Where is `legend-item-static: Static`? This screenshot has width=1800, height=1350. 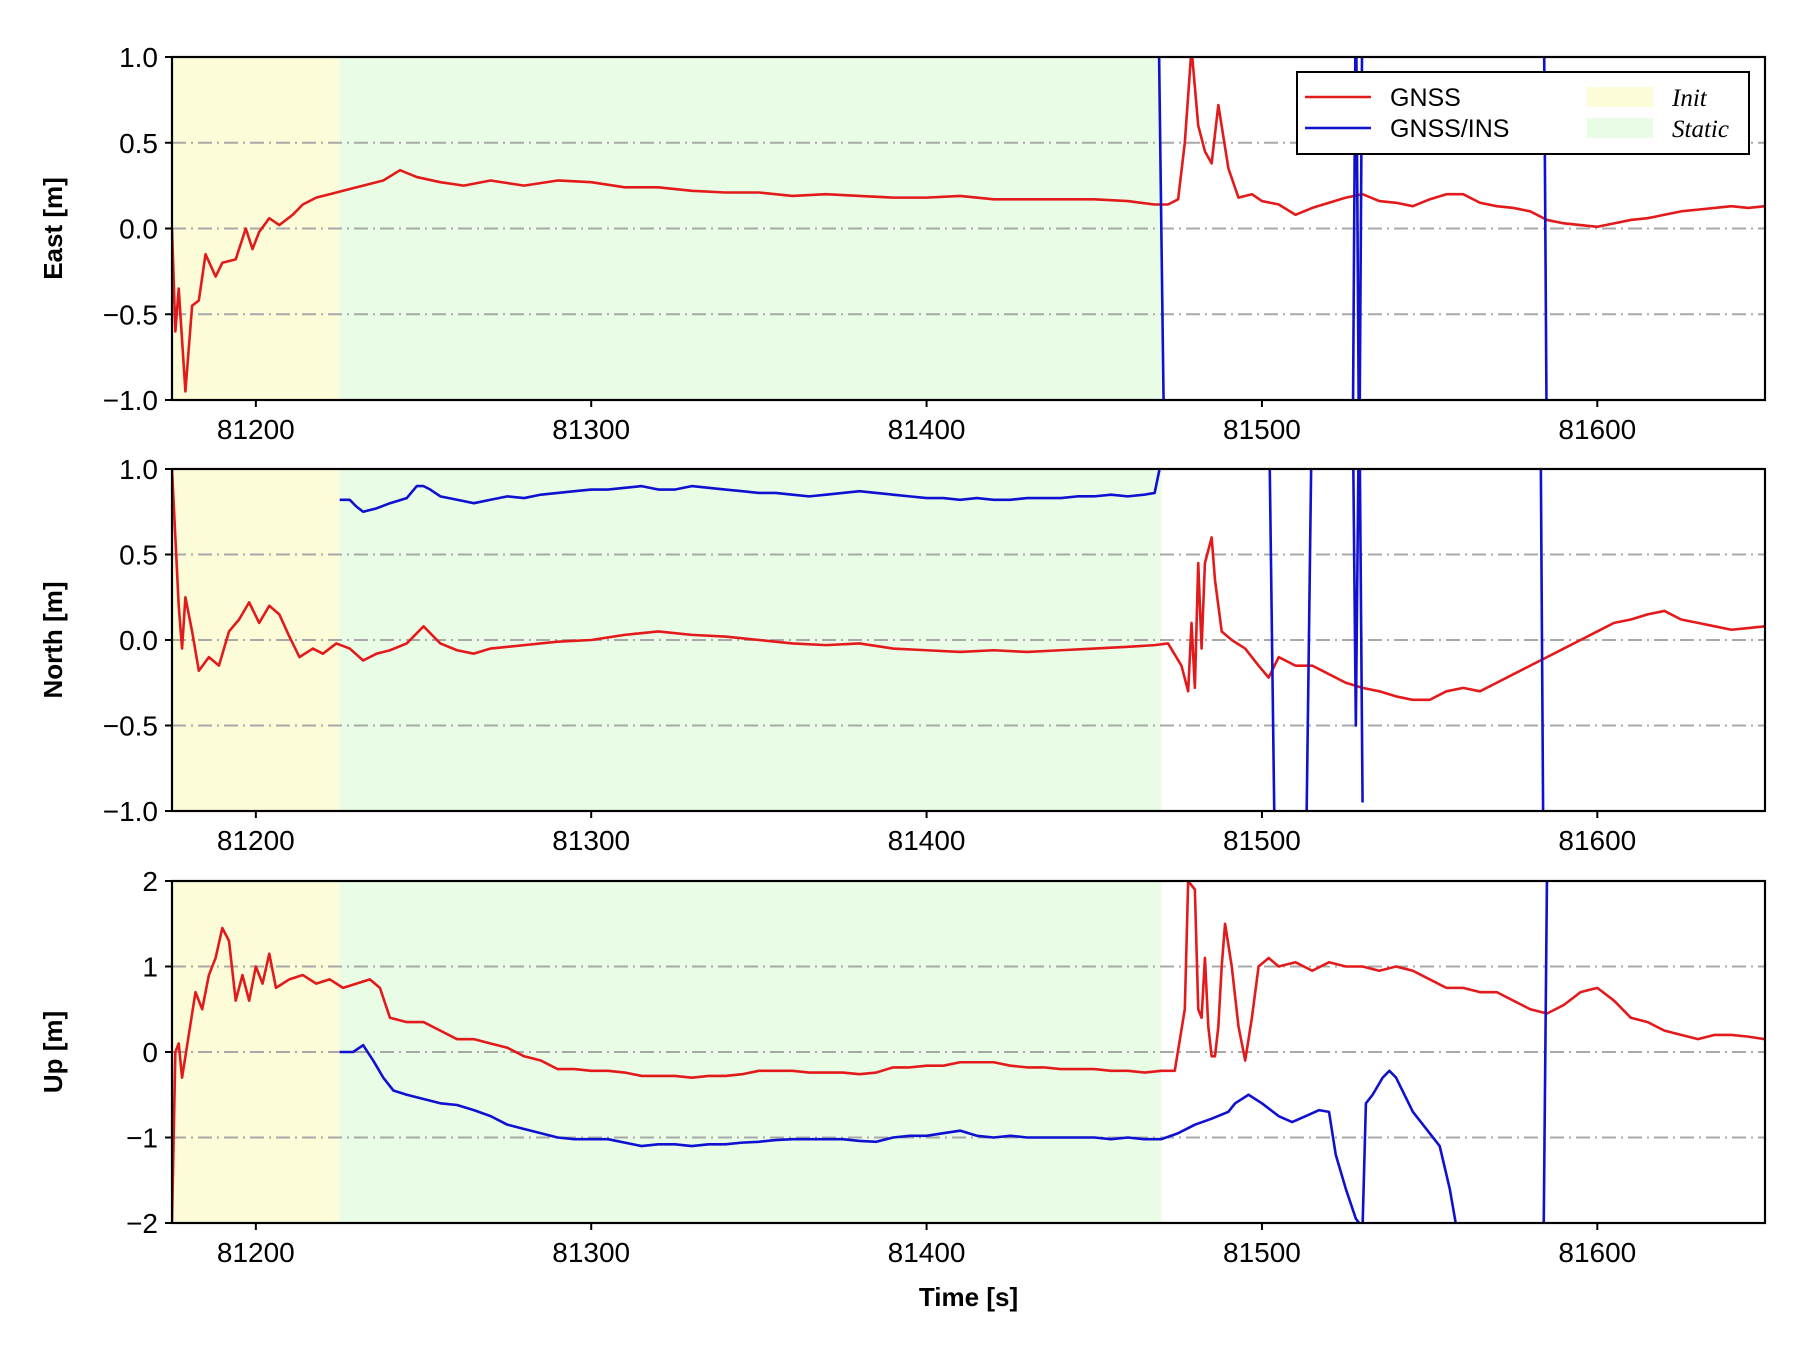 legend-item-static: Static is located at coordinates (1658, 129).